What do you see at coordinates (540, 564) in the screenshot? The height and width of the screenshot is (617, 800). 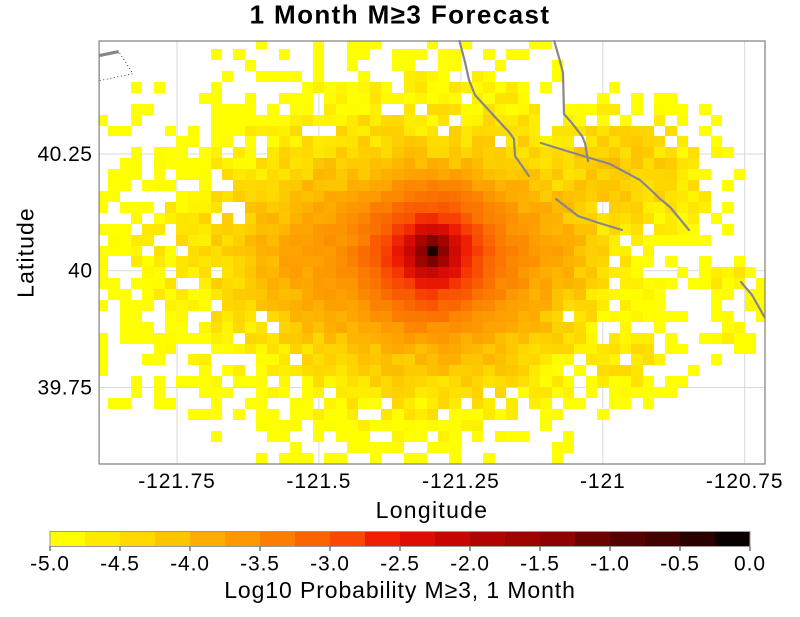 I see `svg-text: -1.5` at bounding box center [540, 564].